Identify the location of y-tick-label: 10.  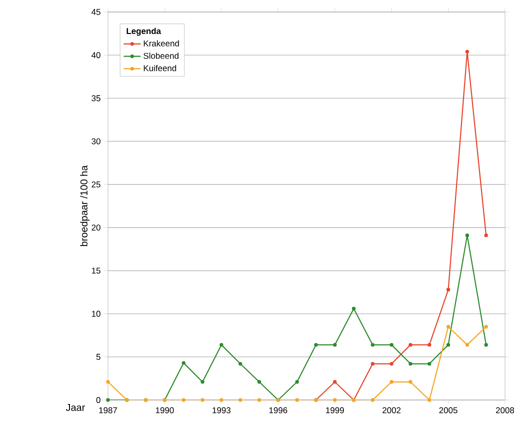
(96, 313).